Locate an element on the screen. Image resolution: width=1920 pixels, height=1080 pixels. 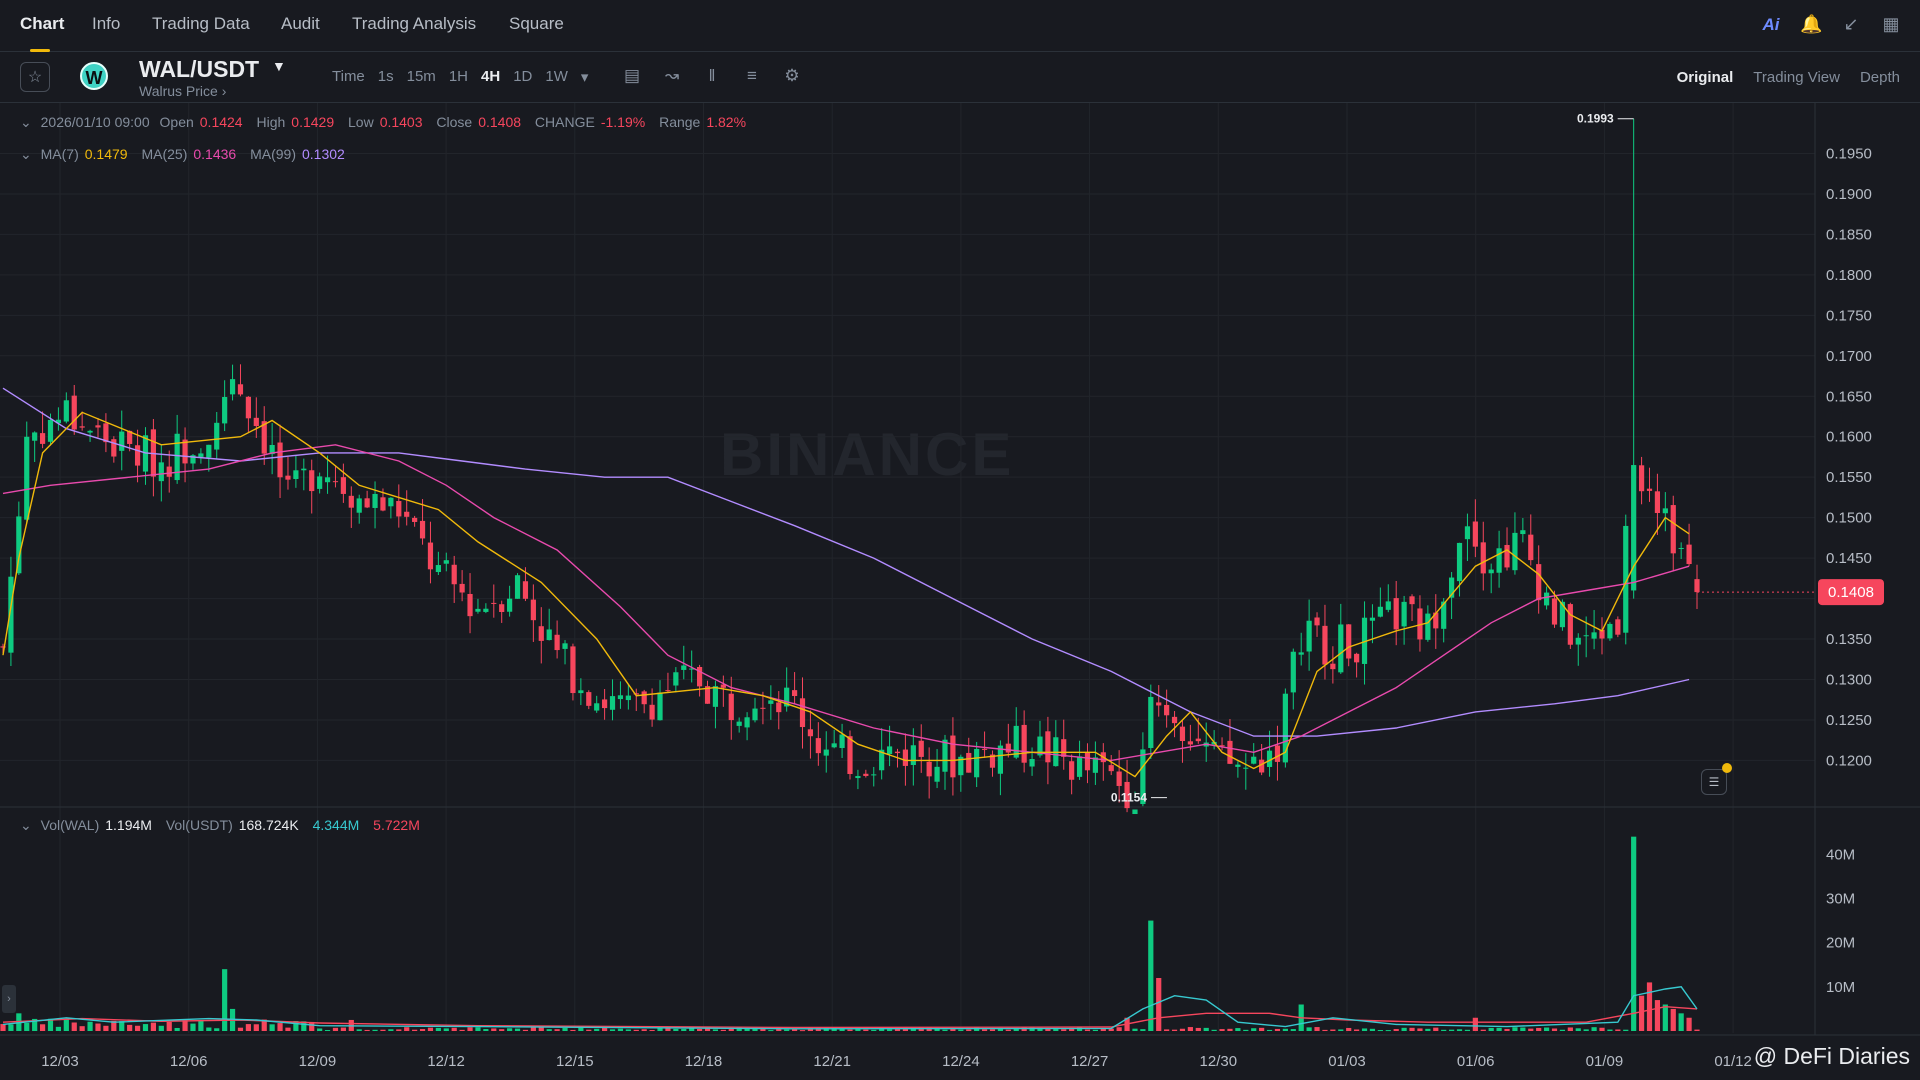
settings-icon: ⚙ is located at coordinates (792, 75).